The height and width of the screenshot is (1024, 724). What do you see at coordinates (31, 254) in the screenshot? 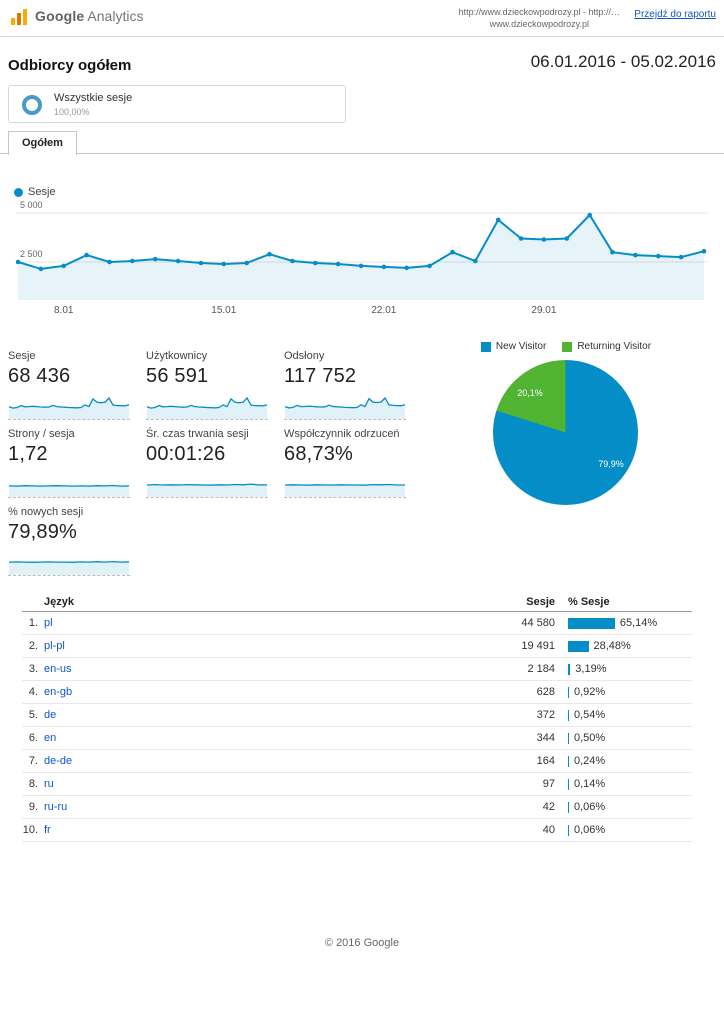
I see `y-axis-tick: 2 500` at bounding box center [31, 254].